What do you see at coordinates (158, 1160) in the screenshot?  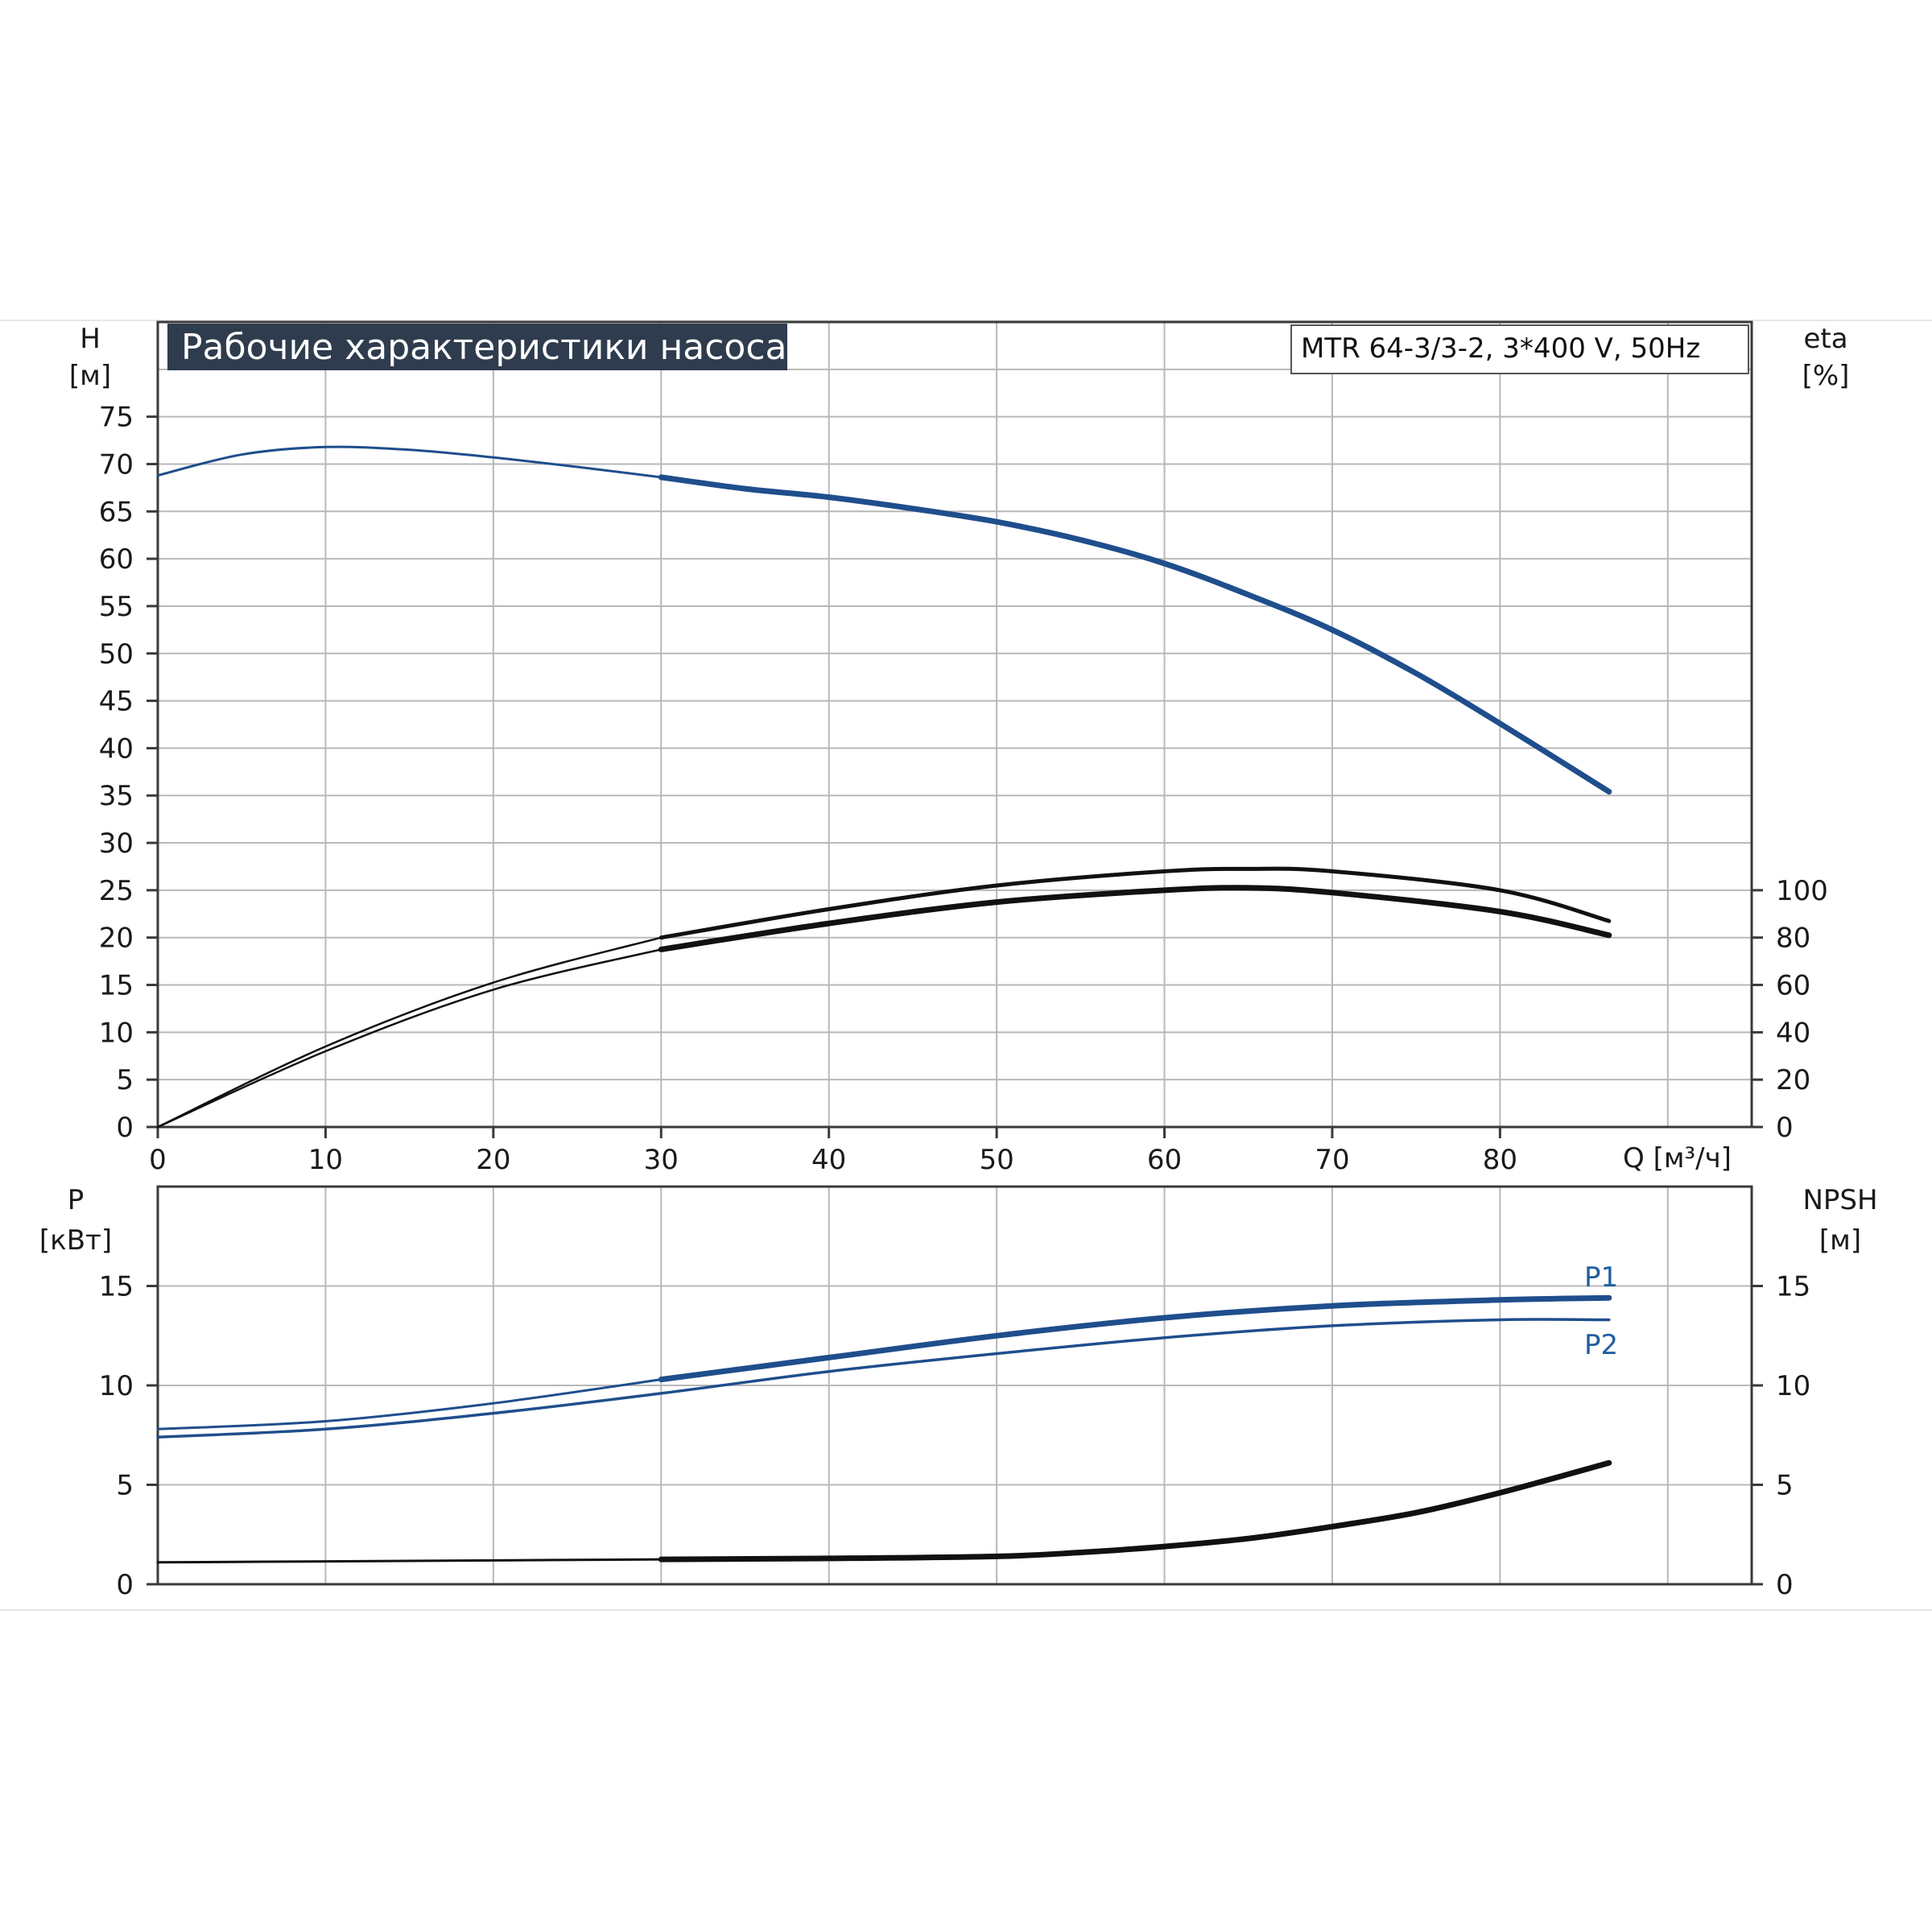 I see `q-axis-tick-label: 0` at bounding box center [158, 1160].